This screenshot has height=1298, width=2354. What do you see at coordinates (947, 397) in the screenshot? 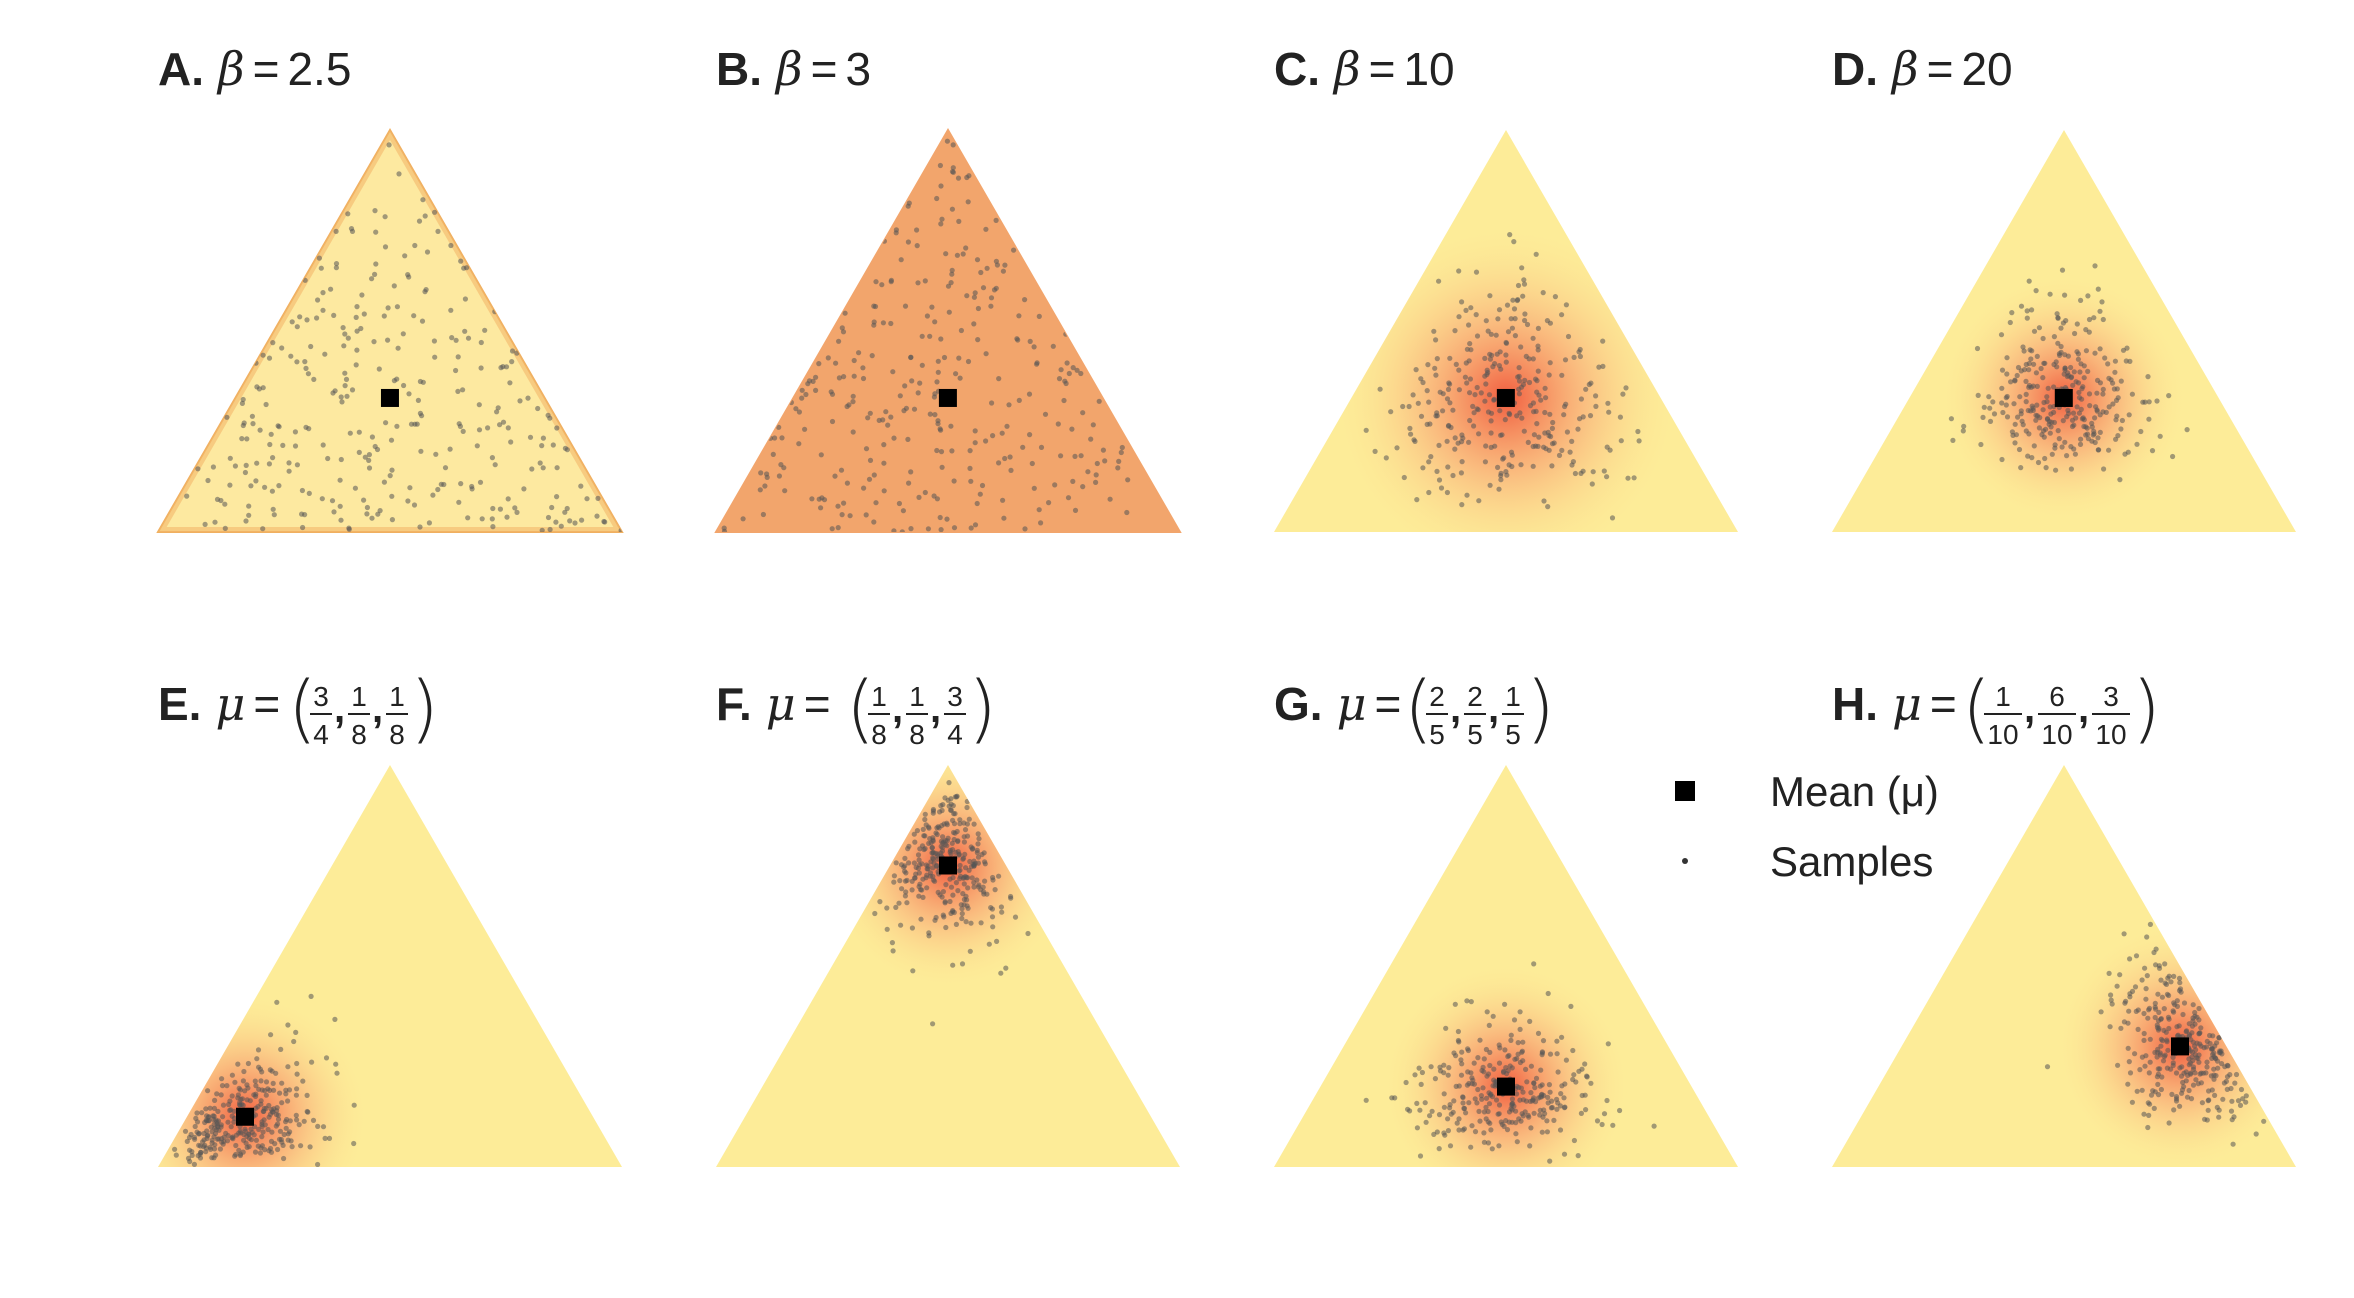
I see `mean-marker` at bounding box center [947, 397].